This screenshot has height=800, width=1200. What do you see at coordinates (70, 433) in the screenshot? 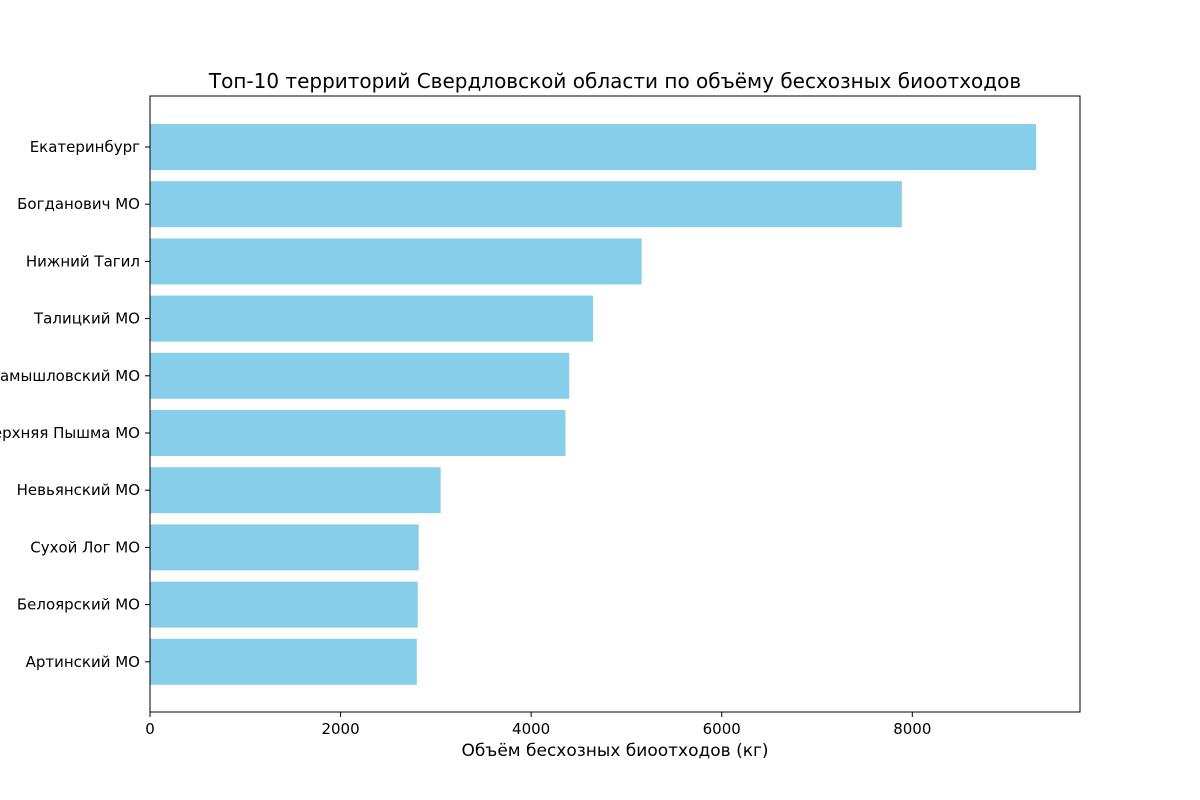
I see `y-tick-label: Верхняя Пышма МО` at bounding box center [70, 433].